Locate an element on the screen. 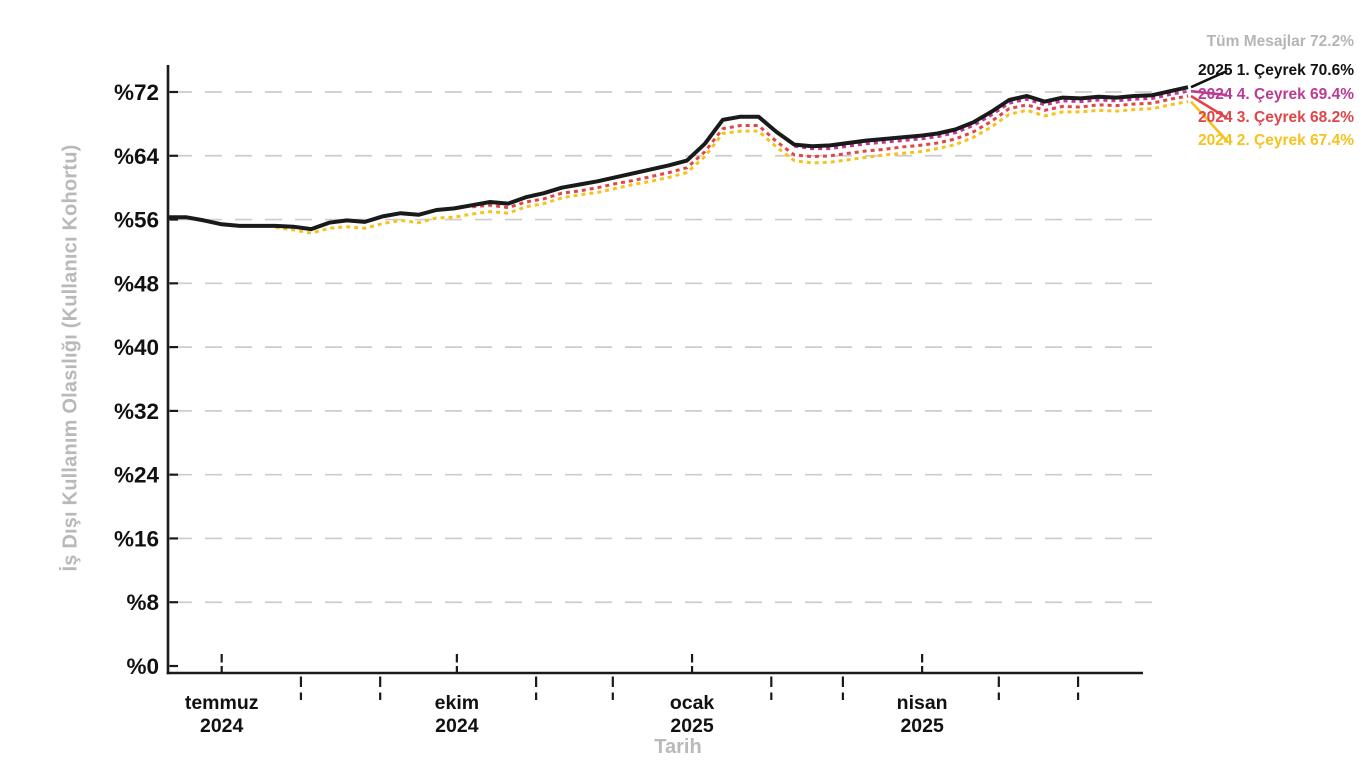 The height and width of the screenshot is (768, 1366). legend-item-2024-q2: 2024 2. Çeyrek 67.4% is located at coordinates (1276, 140).